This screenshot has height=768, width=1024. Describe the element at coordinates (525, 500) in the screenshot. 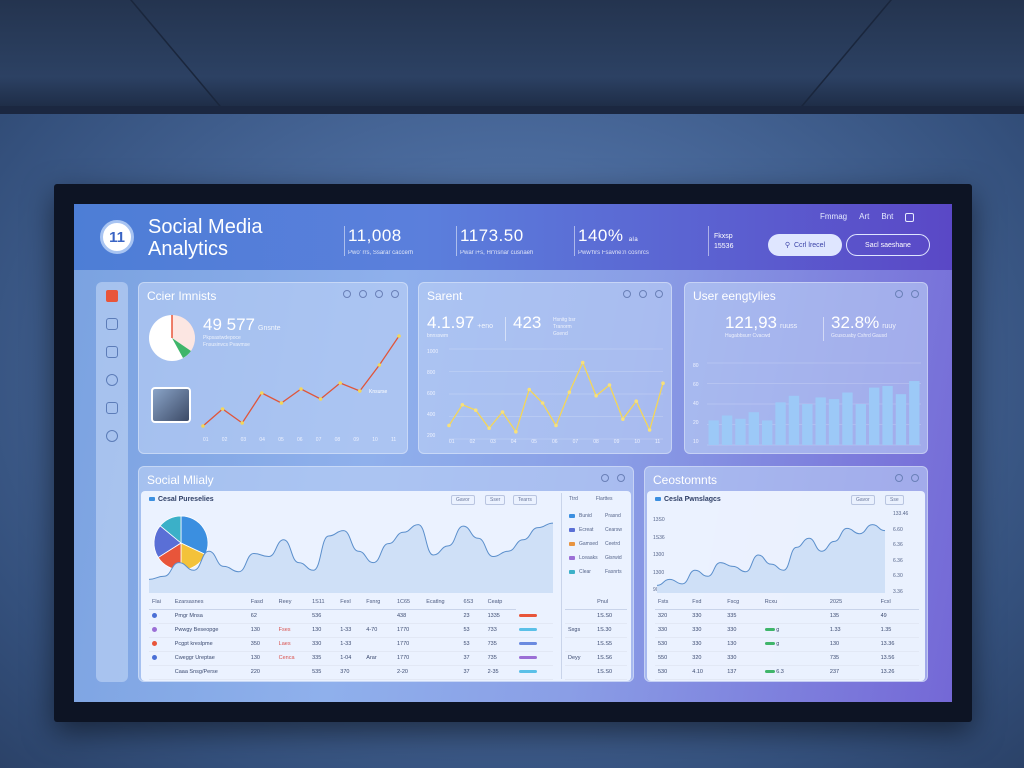

I see `panel-control: Tearrs` at that location.